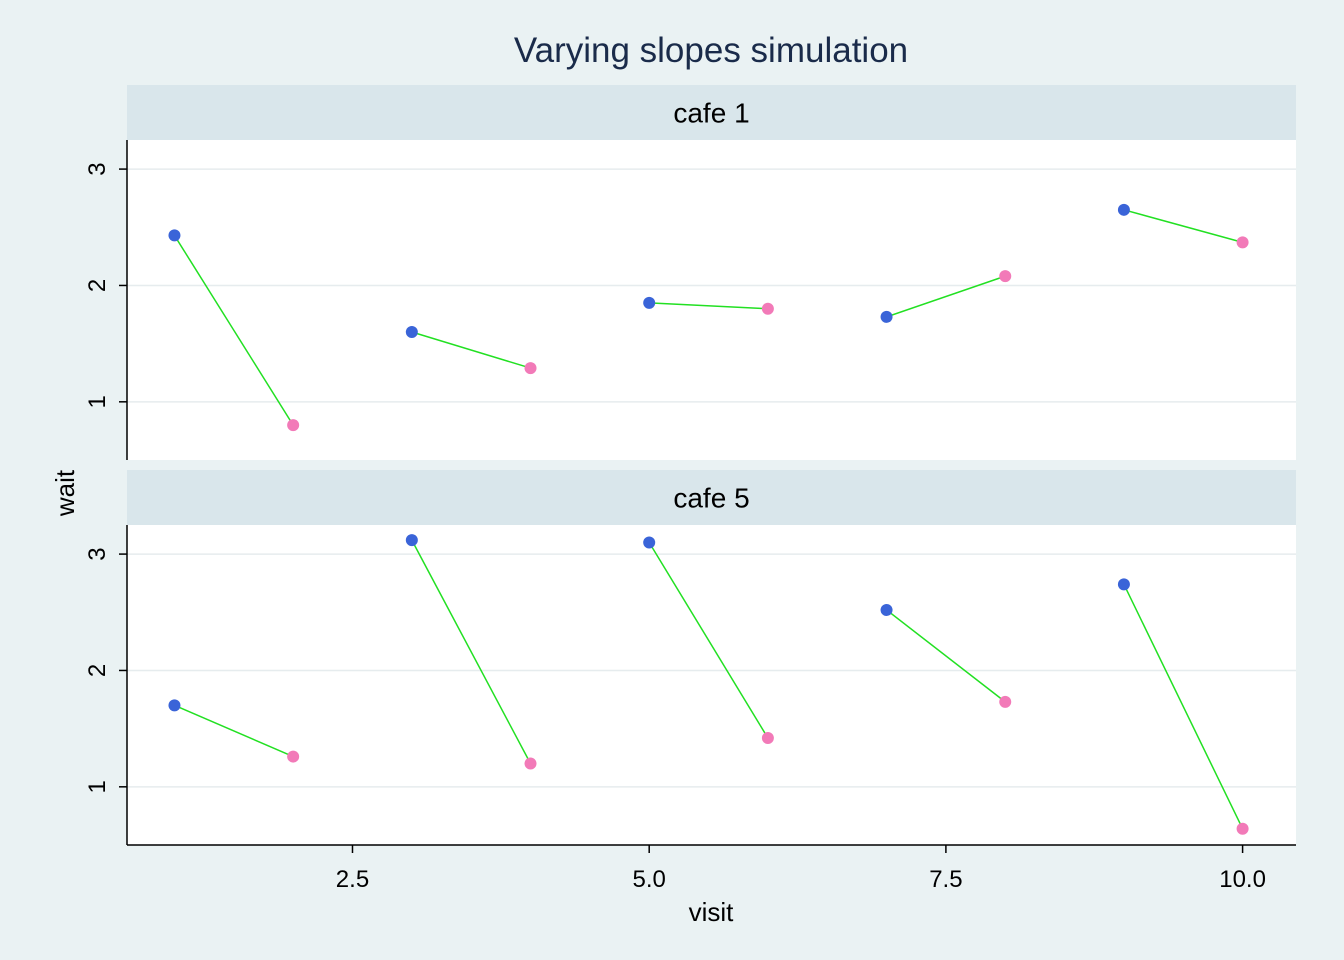 The image size is (1344, 960). Describe the element at coordinates (712, 912) in the screenshot. I see `x-axis-label: visit` at that location.